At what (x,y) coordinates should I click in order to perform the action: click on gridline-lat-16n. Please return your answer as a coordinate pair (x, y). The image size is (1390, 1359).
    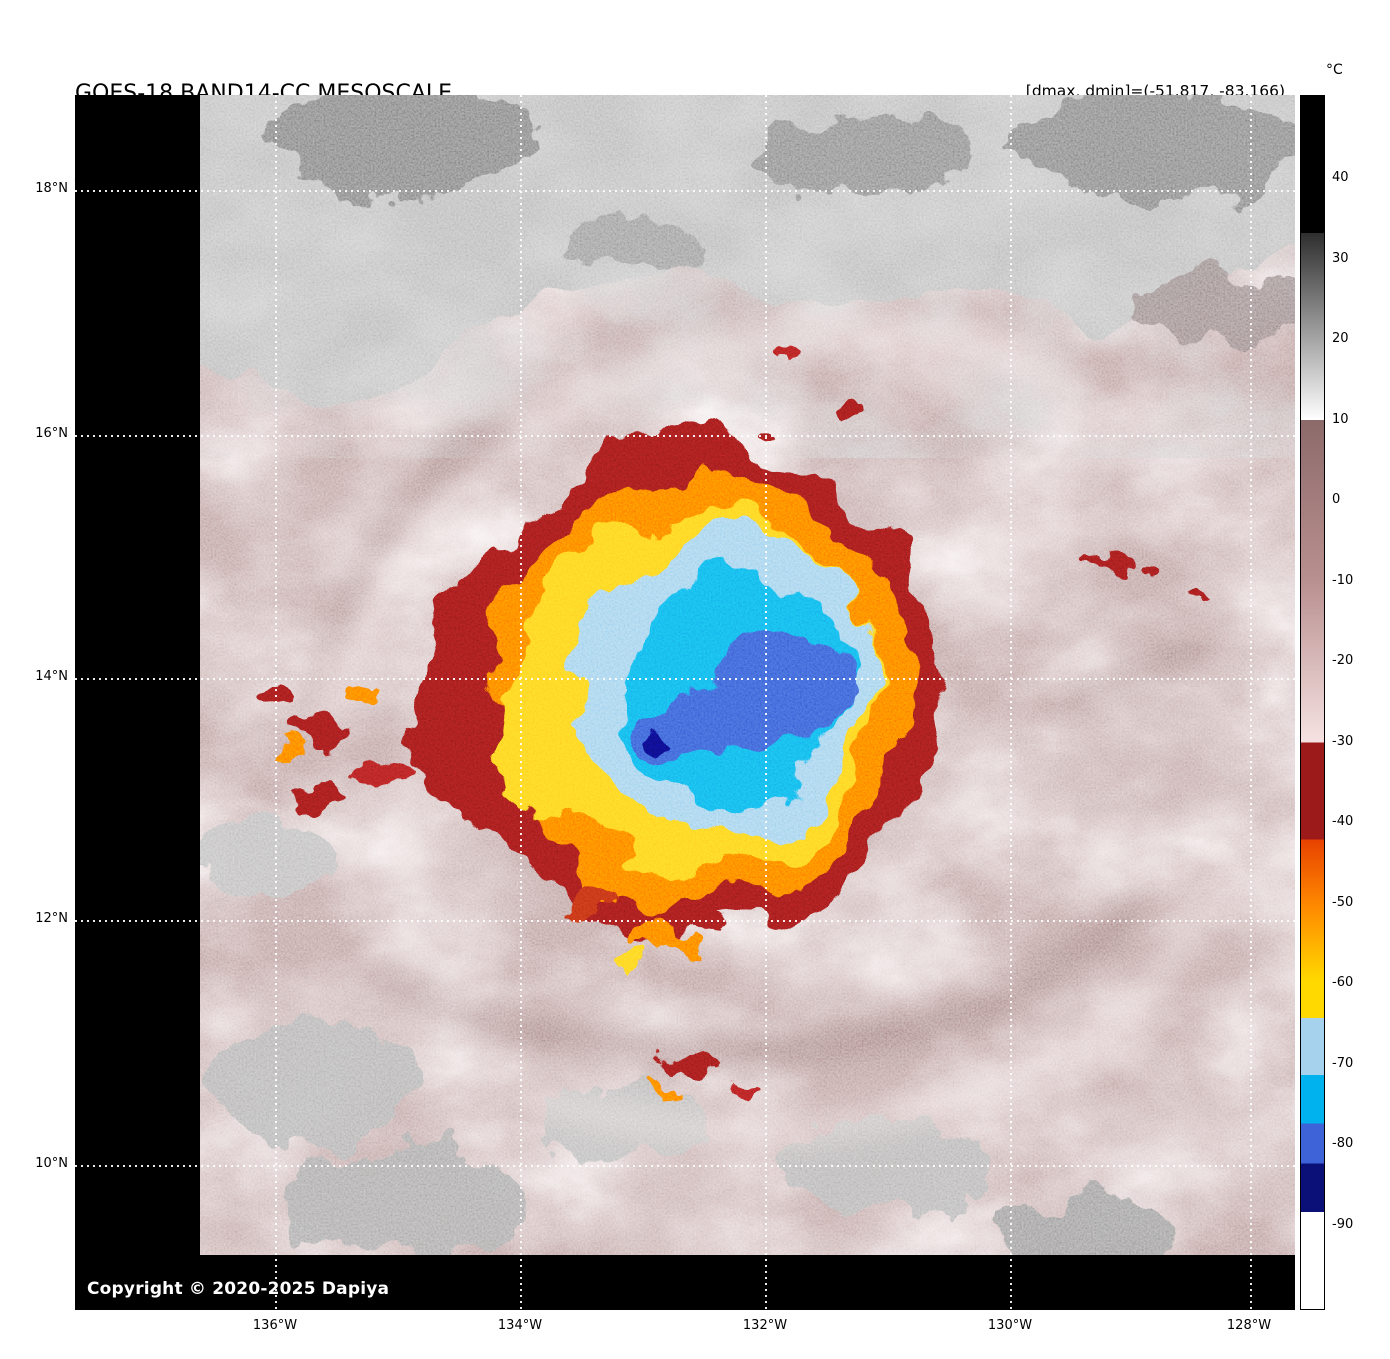
    Looking at the image, I should click on (685, 436).